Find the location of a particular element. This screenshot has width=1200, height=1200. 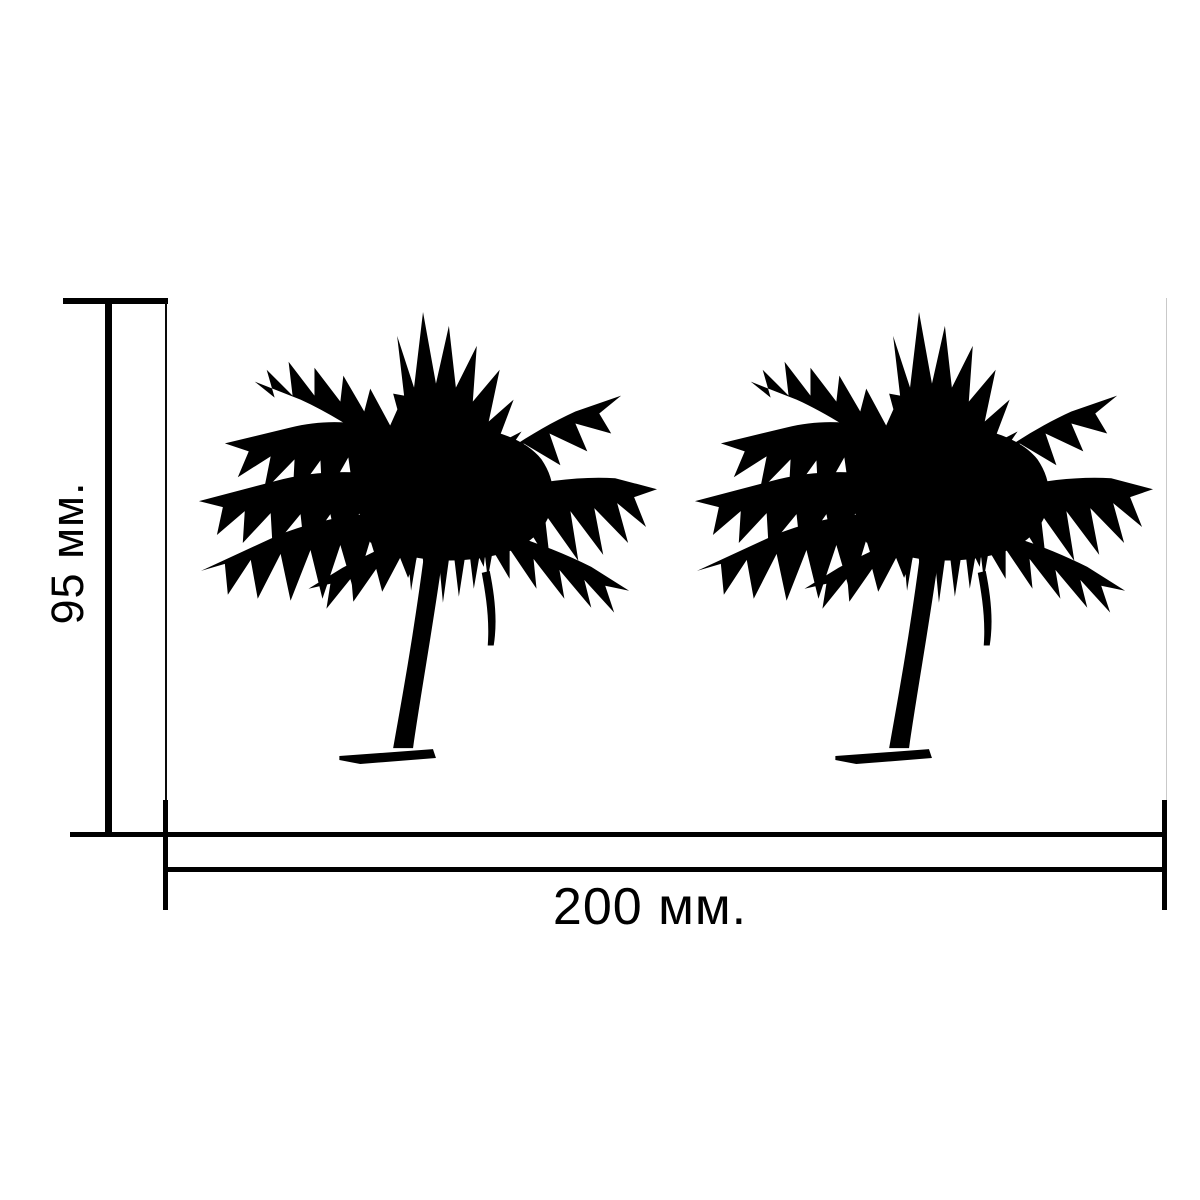

height-dimension-label-text: 95 мм. is located at coordinates (67, 553).